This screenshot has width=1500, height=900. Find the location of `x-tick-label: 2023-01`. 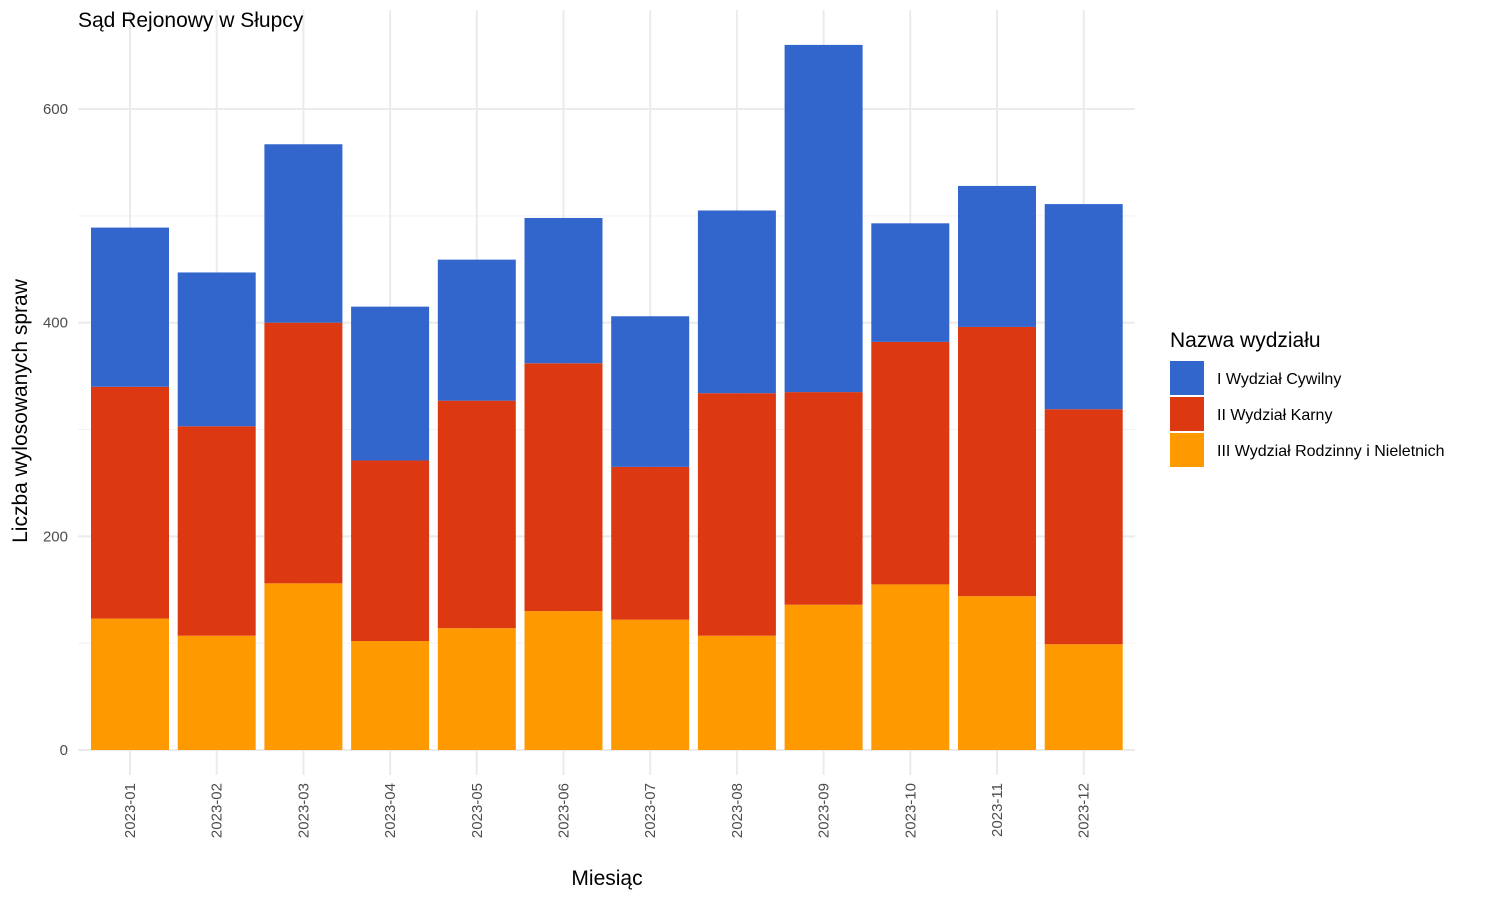

x-tick-label: 2023-01 is located at coordinates (130, 810).